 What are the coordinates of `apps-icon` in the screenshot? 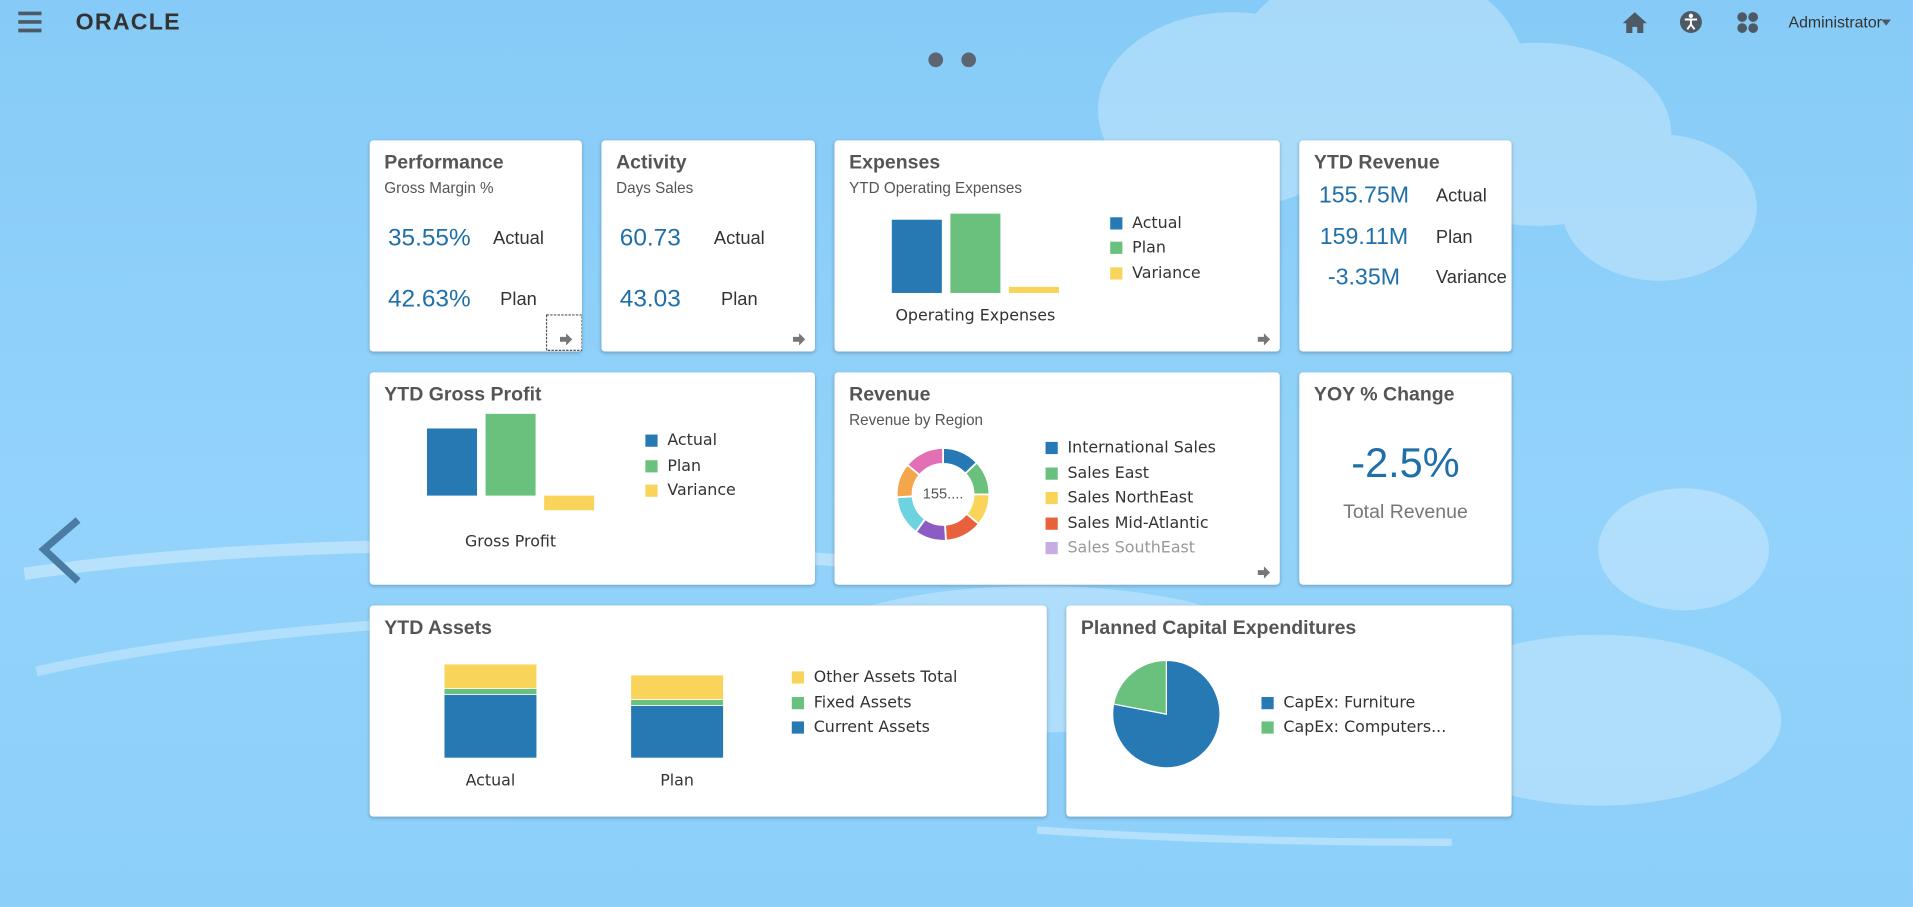 It's located at (1748, 22).